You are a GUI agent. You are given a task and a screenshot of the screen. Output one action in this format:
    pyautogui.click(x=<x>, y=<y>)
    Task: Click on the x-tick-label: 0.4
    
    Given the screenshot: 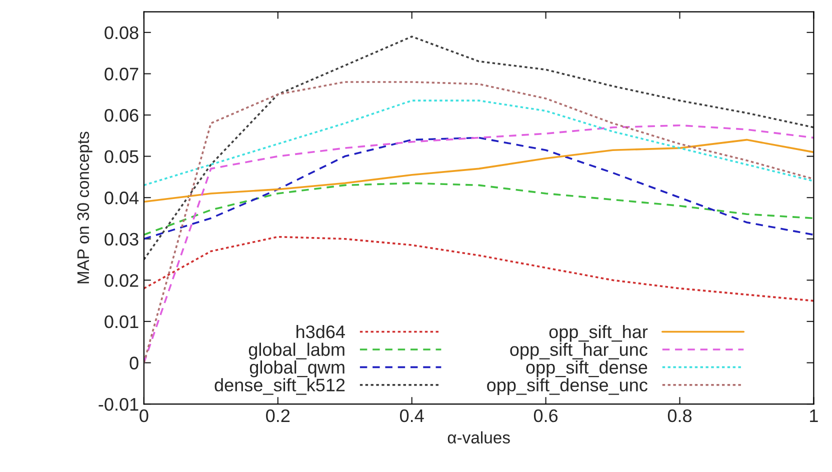 What is the action you would take?
    pyautogui.click(x=412, y=415)
    